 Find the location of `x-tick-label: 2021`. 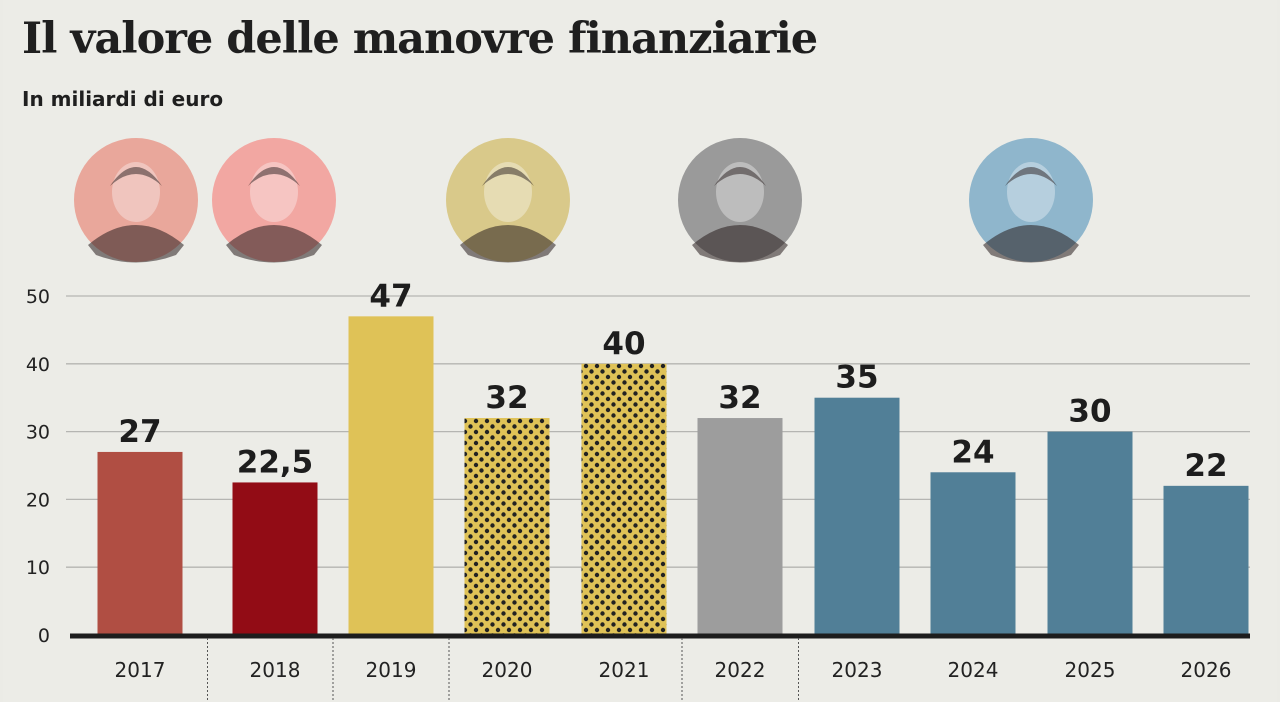

x-tick-label: 2021 is located at coordinates (624, 670).